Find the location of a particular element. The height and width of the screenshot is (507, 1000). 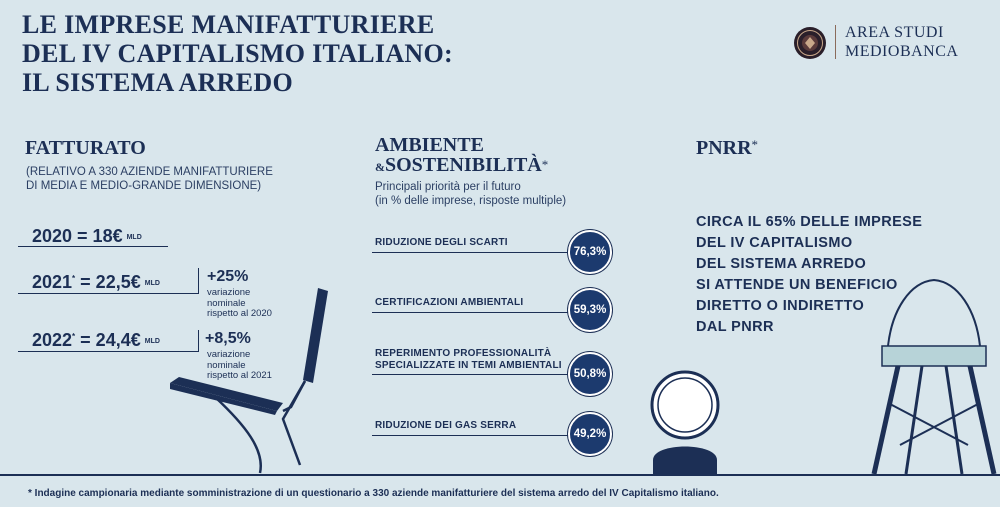

pnrr-heading: PNRR* is located at coordinates (727, 148).